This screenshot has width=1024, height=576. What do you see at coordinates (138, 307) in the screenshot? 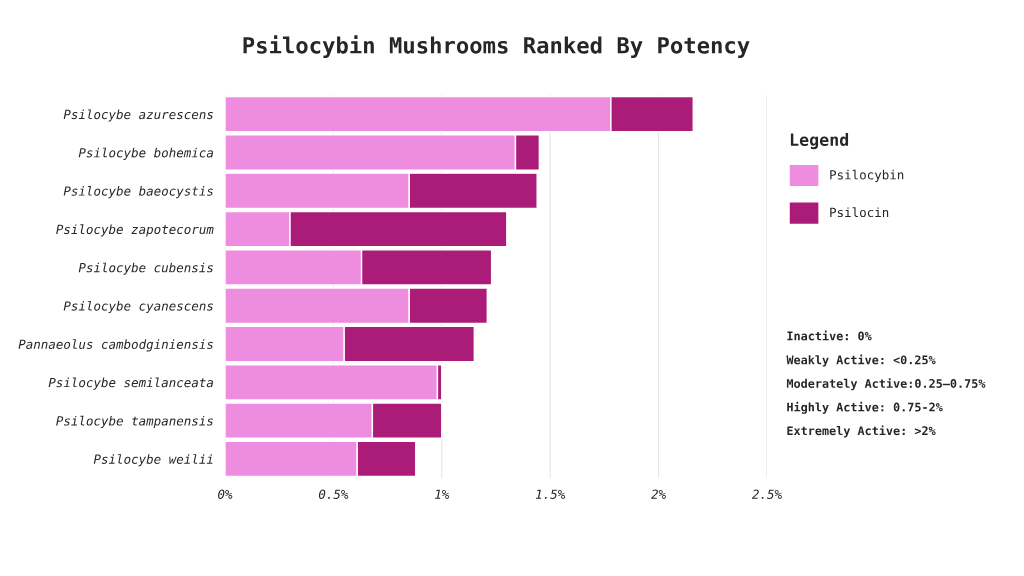
I see `y-tick-label: Psilocybe cyanescens` at bounding box center [138, 307].